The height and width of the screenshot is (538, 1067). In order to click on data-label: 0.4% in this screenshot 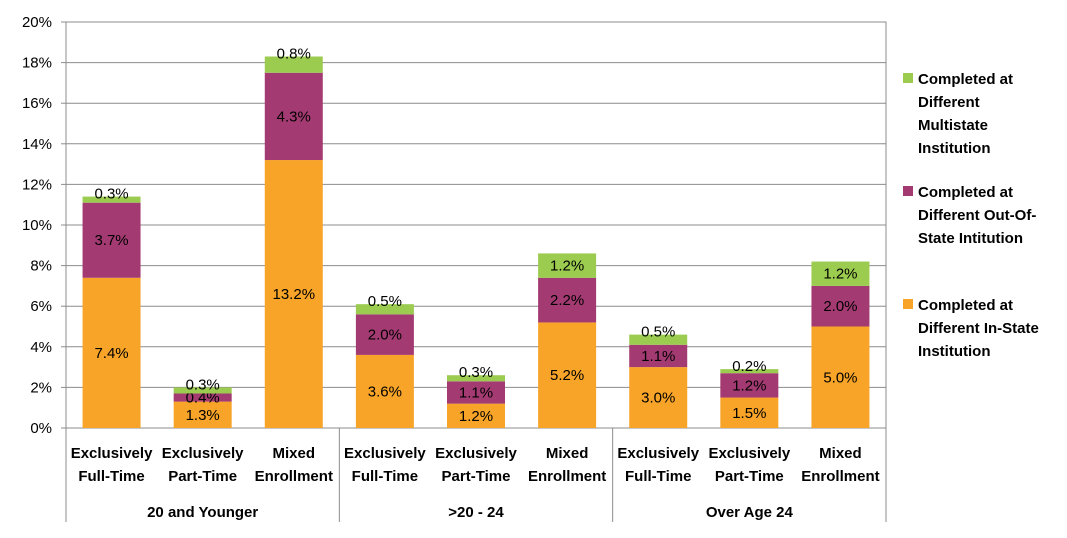, I will do `click(203, 398)`.